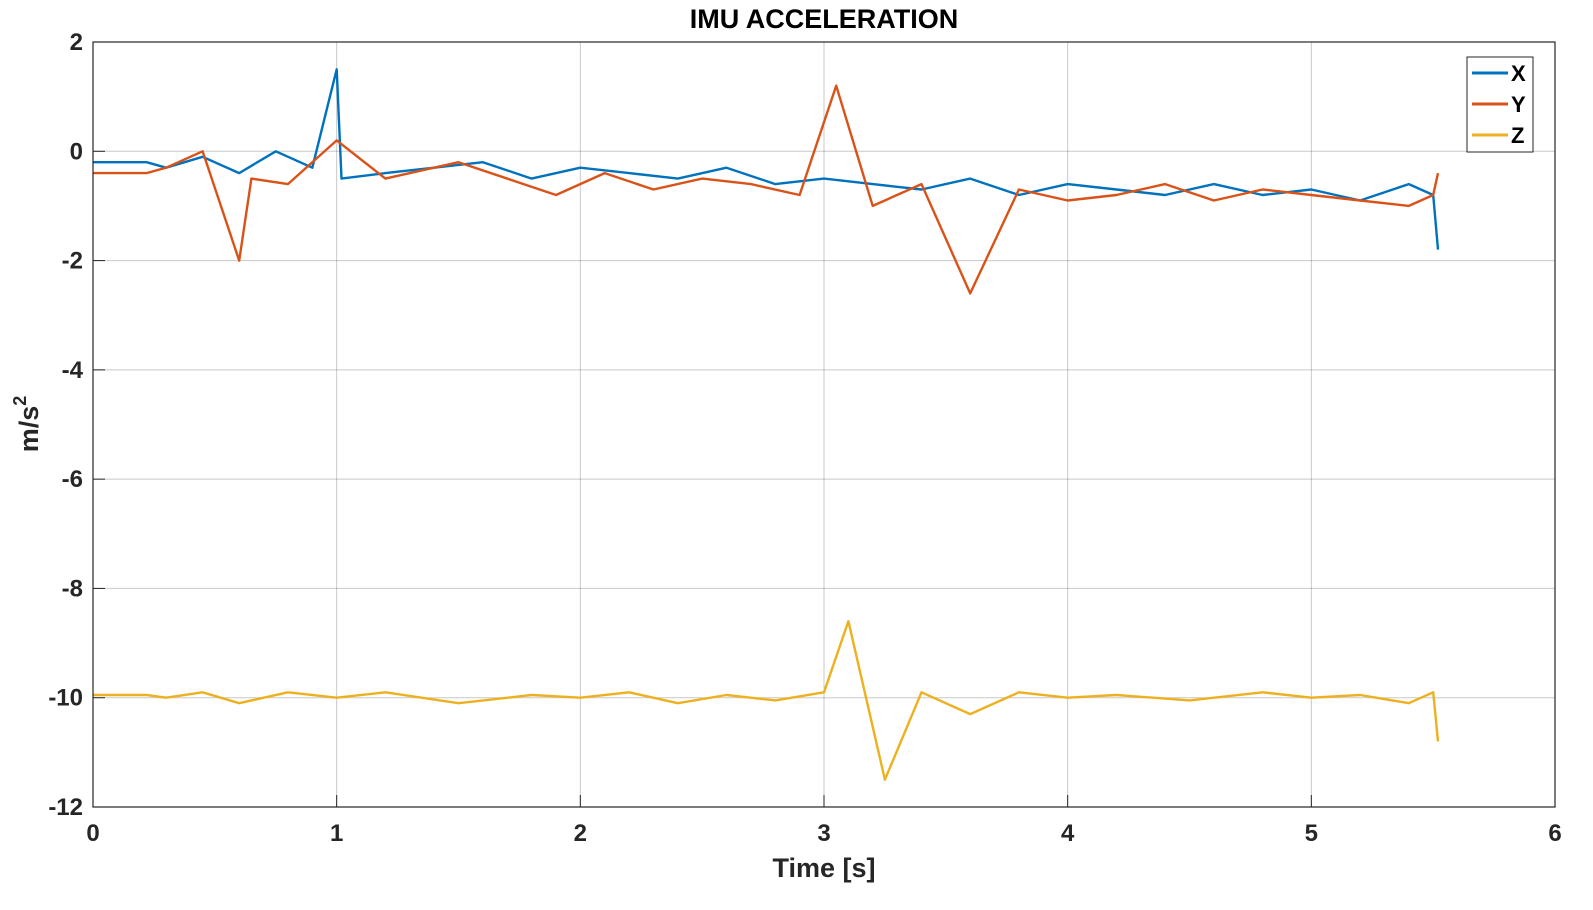  I want to click on x-tick-label: 6, so click(1554, 833).